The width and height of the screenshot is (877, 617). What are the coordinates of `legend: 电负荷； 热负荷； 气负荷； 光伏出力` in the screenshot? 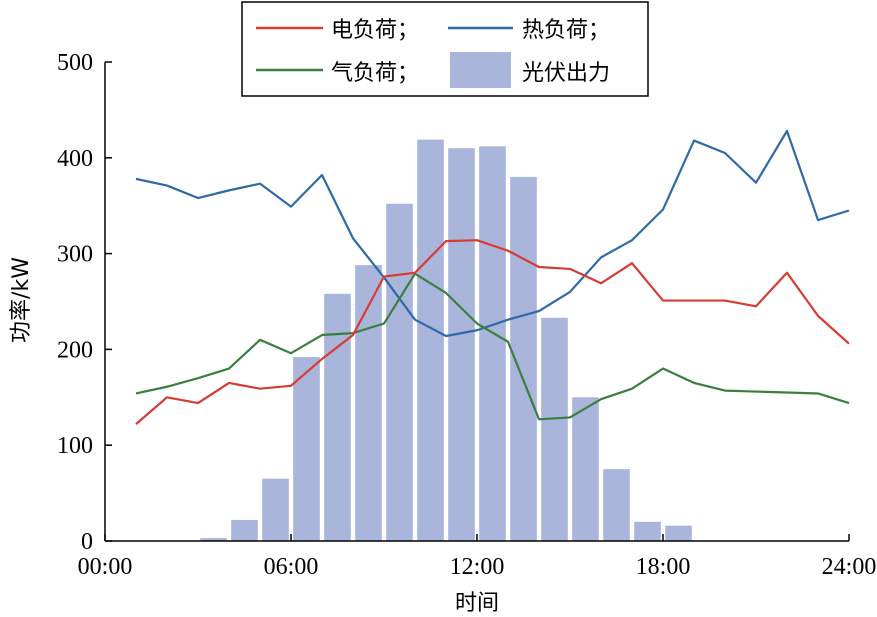 It's located at (445, 49).